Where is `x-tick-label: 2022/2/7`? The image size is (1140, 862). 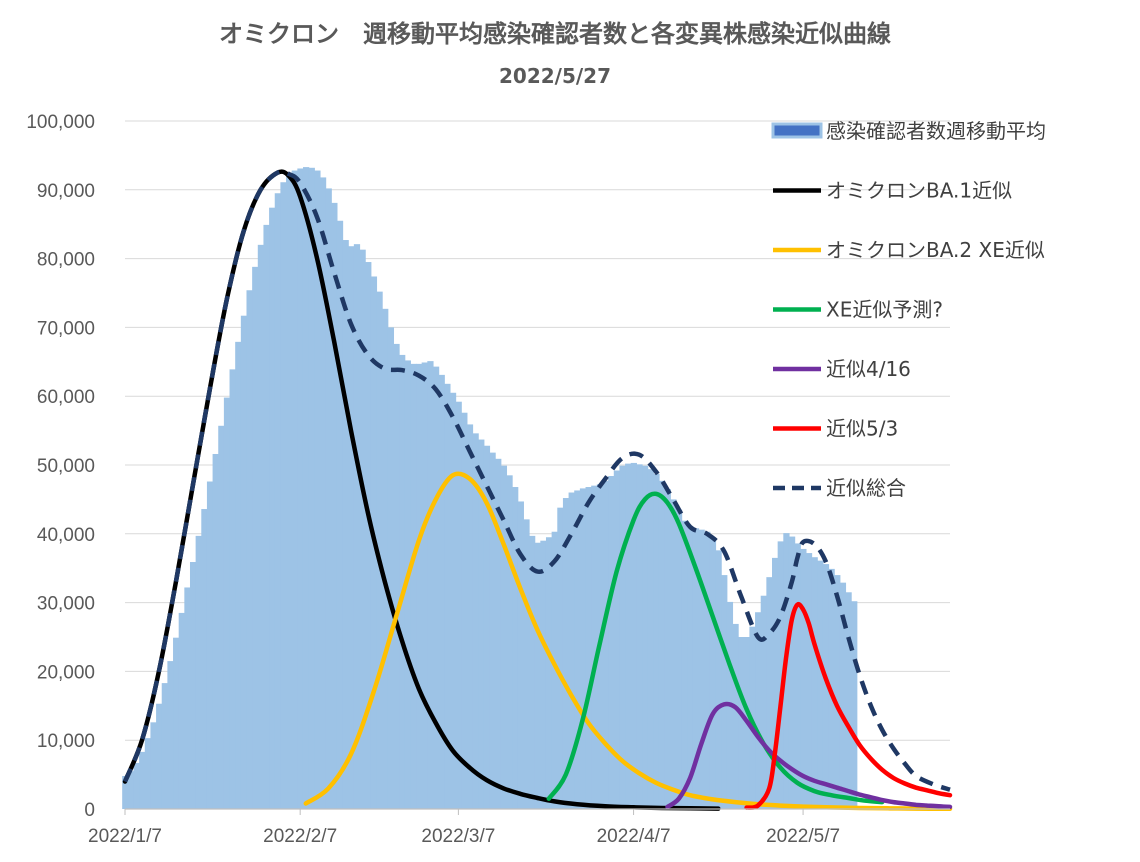 x-tick-label: 2022/2/7 is located at coordinates (300, 836).